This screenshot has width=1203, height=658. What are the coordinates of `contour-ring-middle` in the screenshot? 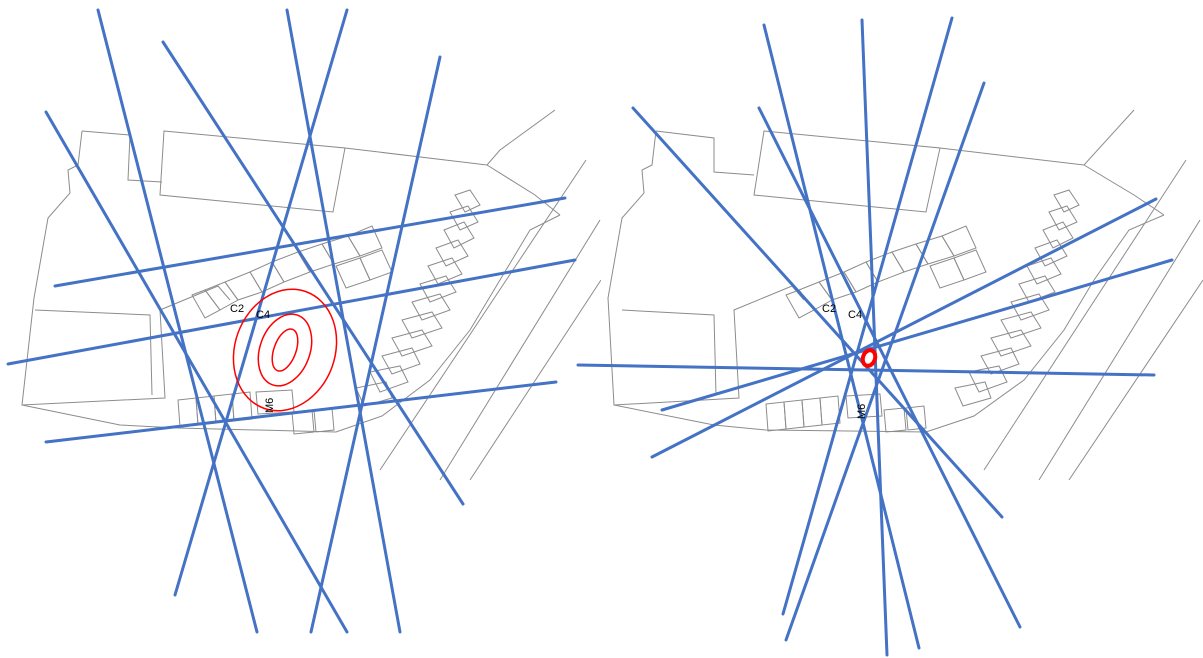 It's located at (285, 350).